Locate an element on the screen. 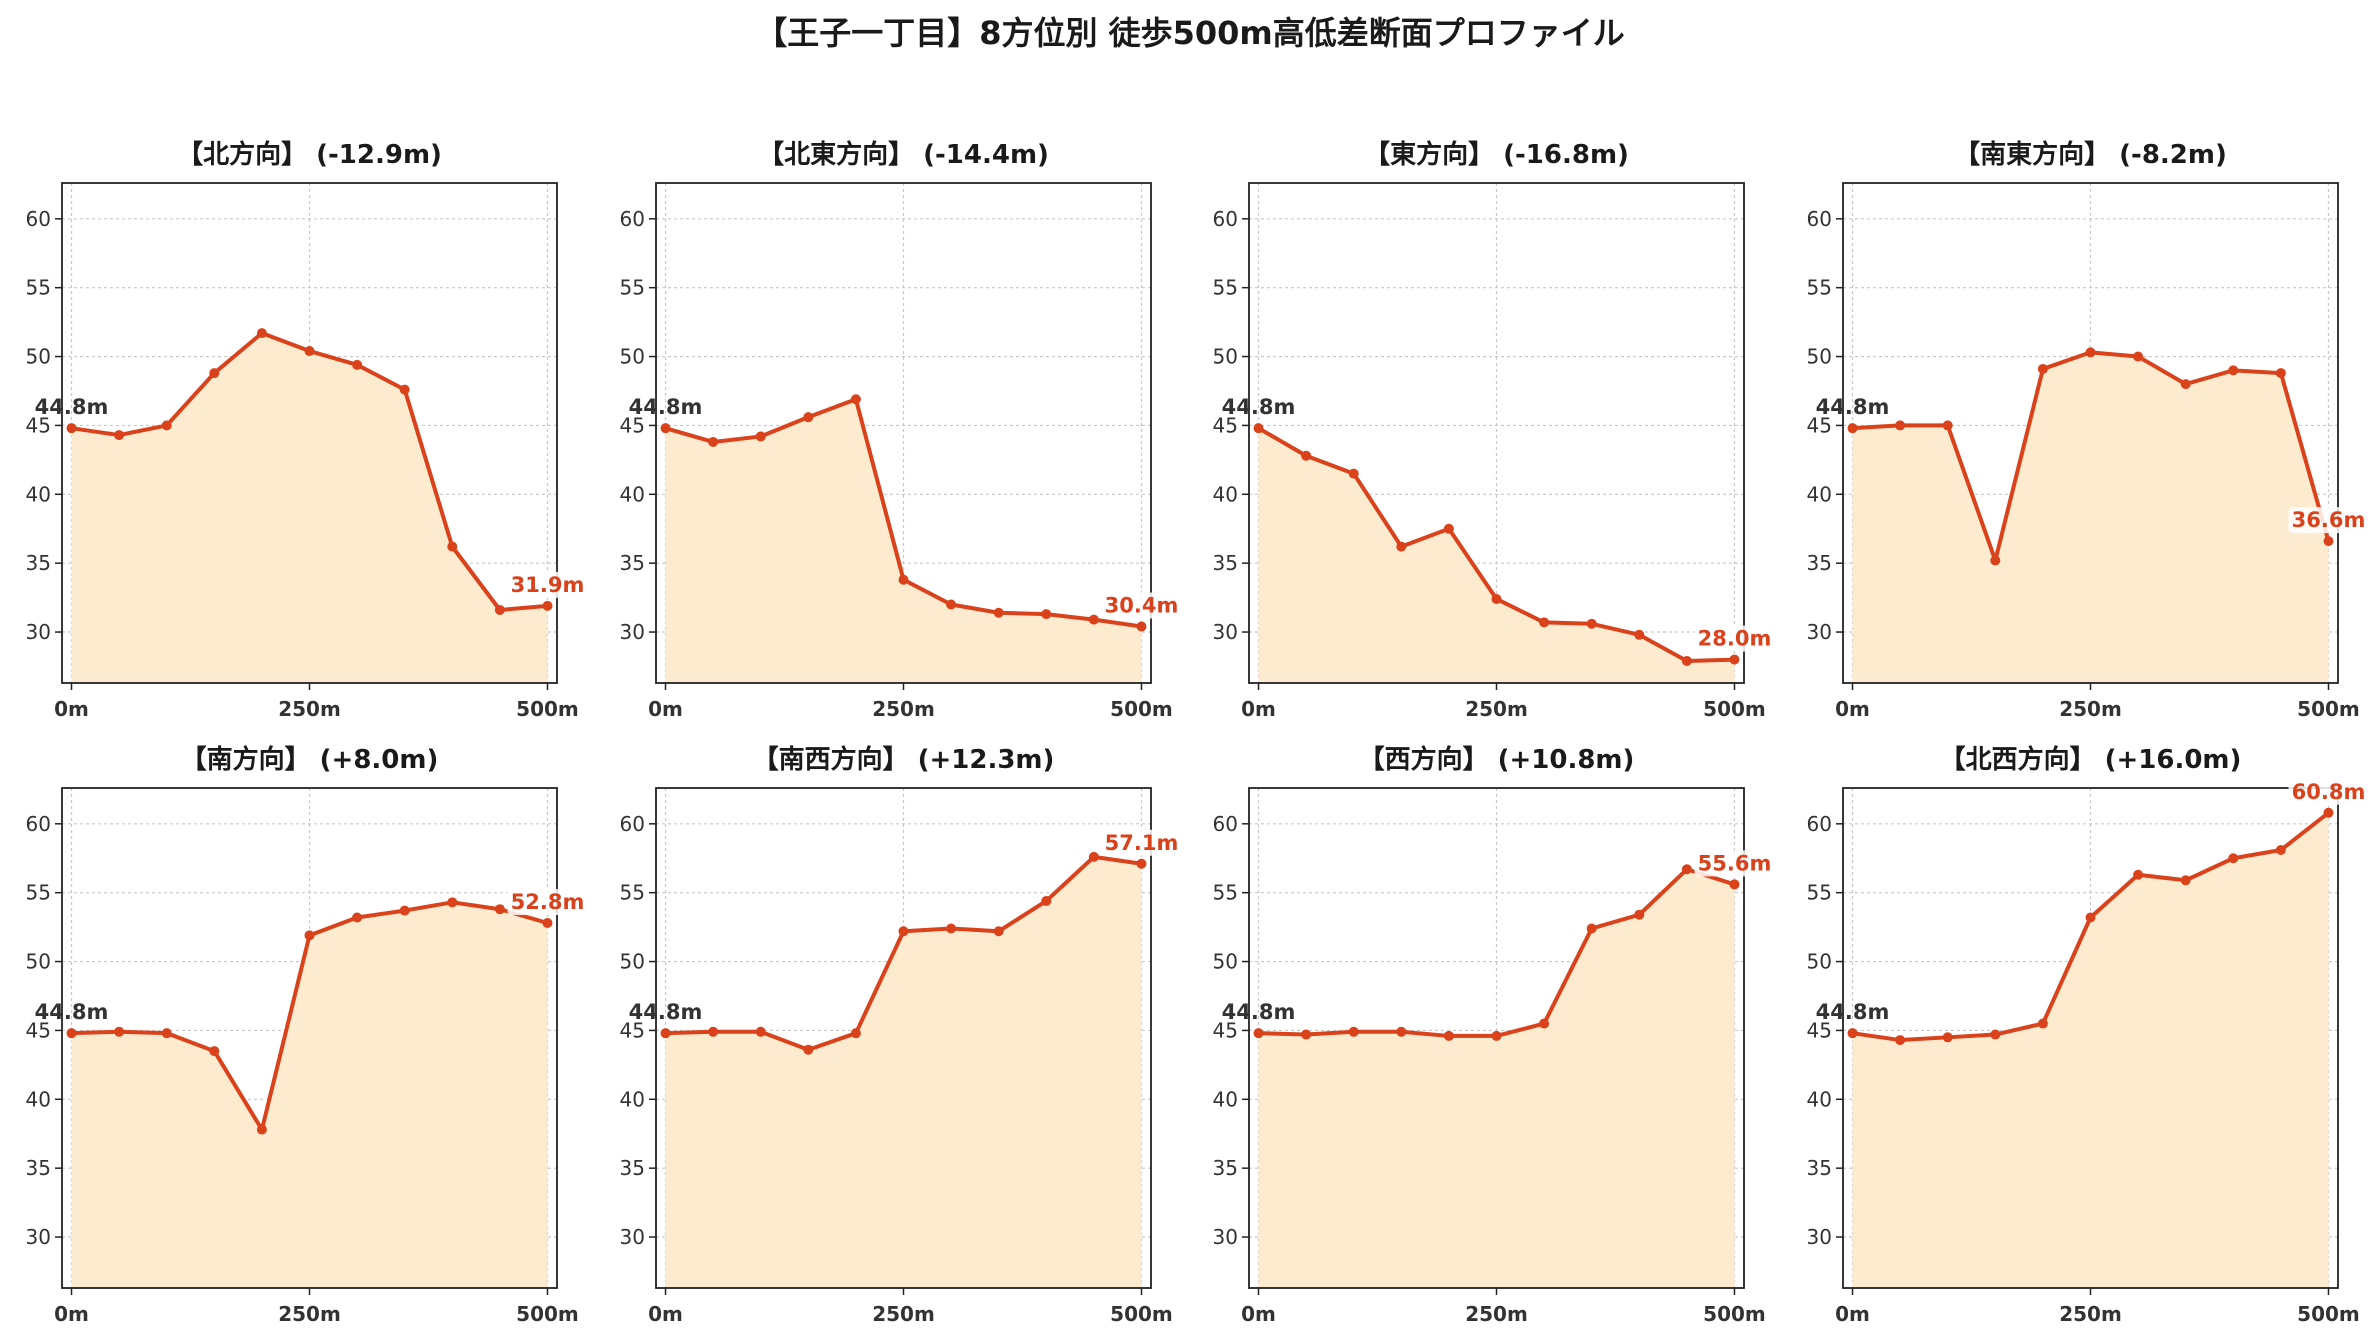 This screenshot has height=1340, width=2380. end-value-label: 57.1m is located at coordinates (1142, 843).